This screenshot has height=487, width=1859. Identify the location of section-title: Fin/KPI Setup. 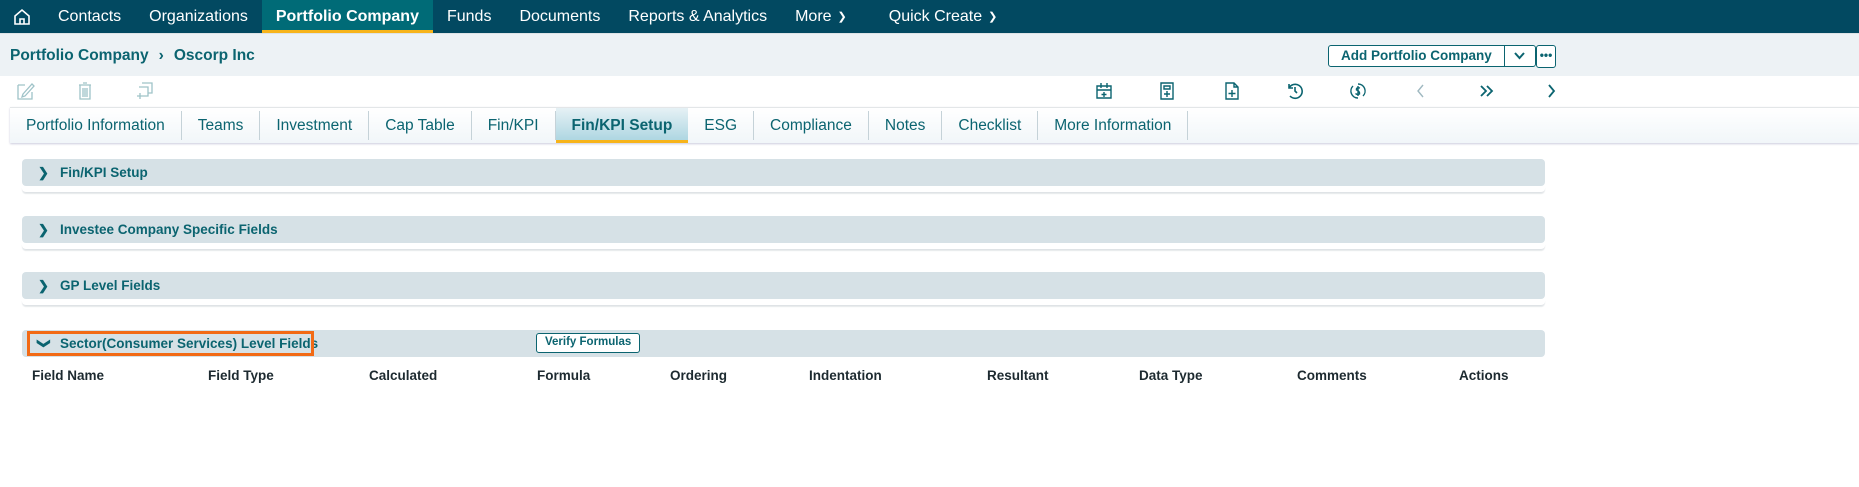
(104, 172).